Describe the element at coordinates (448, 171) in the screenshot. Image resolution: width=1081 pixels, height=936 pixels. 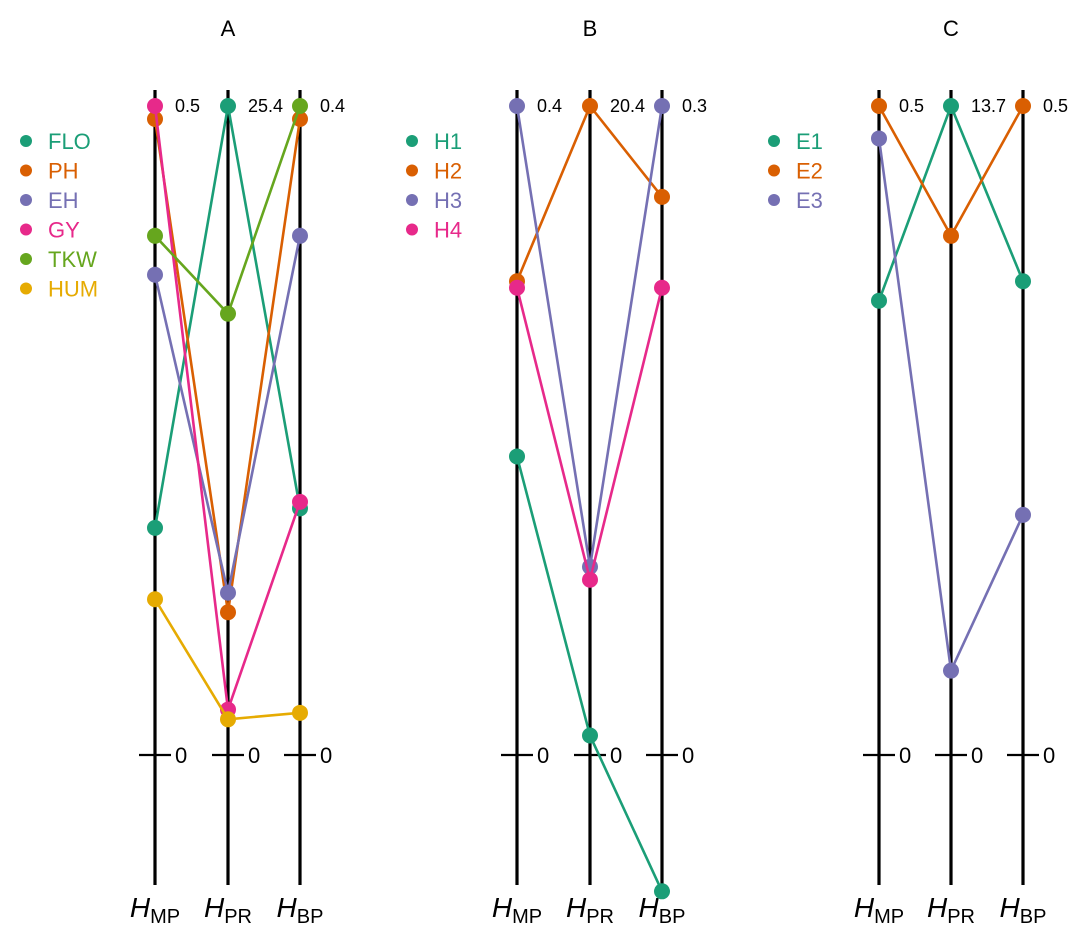
I see `legend-label: H2` at that location.